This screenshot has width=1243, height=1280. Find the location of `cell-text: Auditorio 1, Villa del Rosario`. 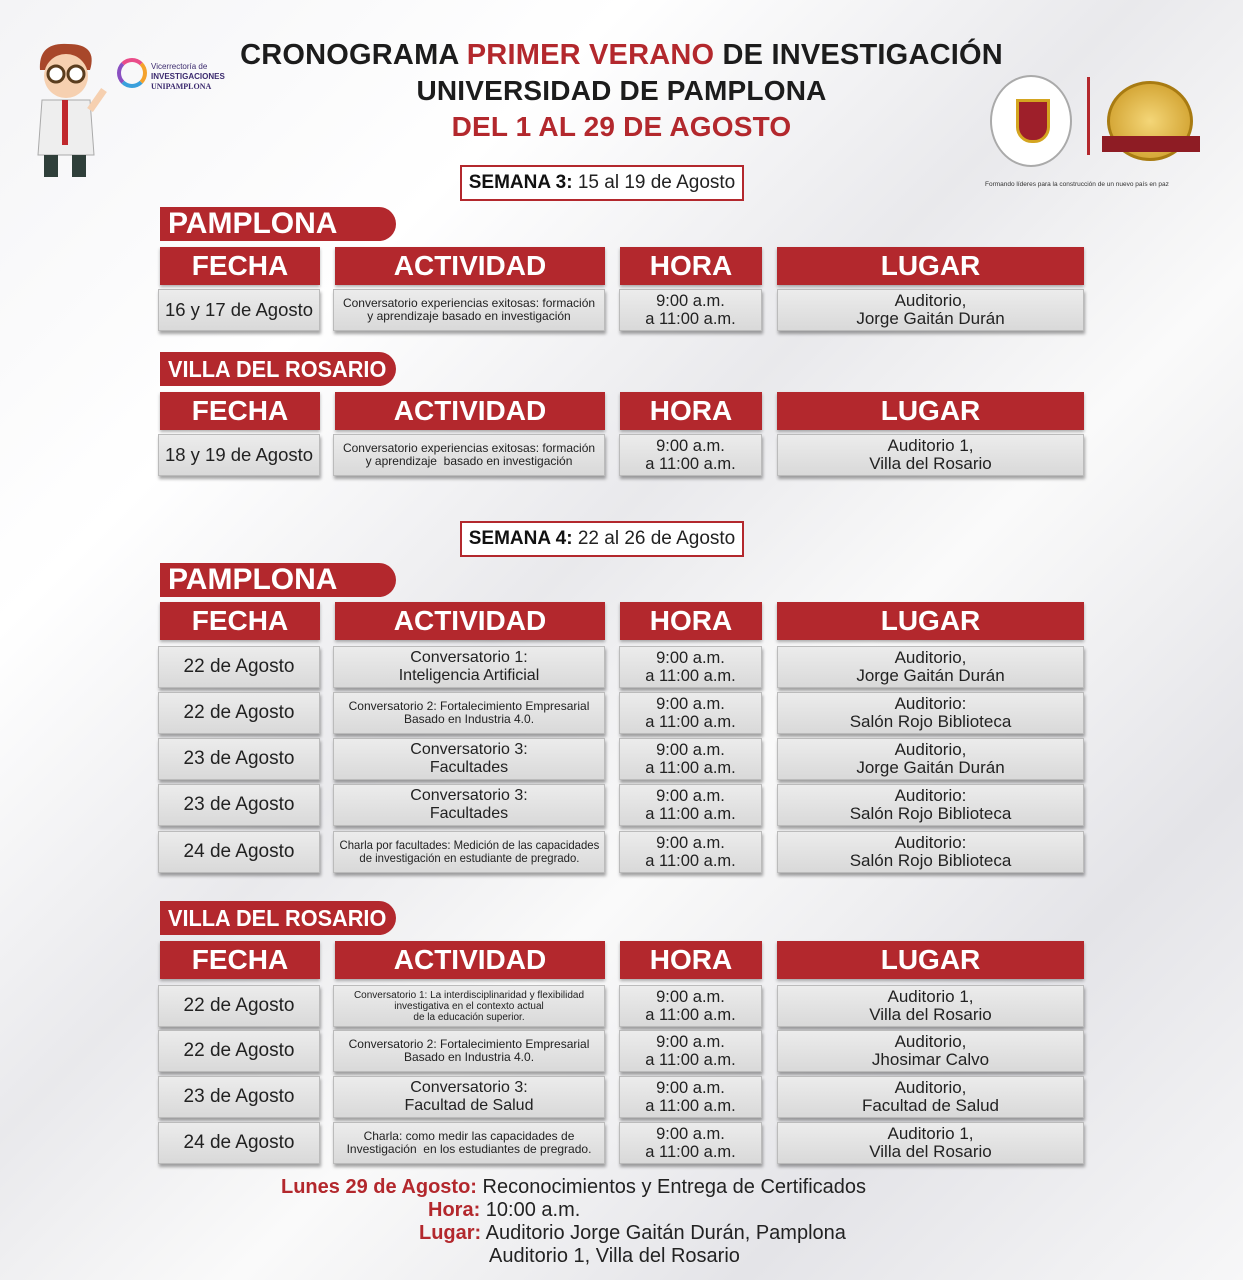

cell-text: Auditorio 1, Villa del Rosario is located at coordinates (930, 1142).